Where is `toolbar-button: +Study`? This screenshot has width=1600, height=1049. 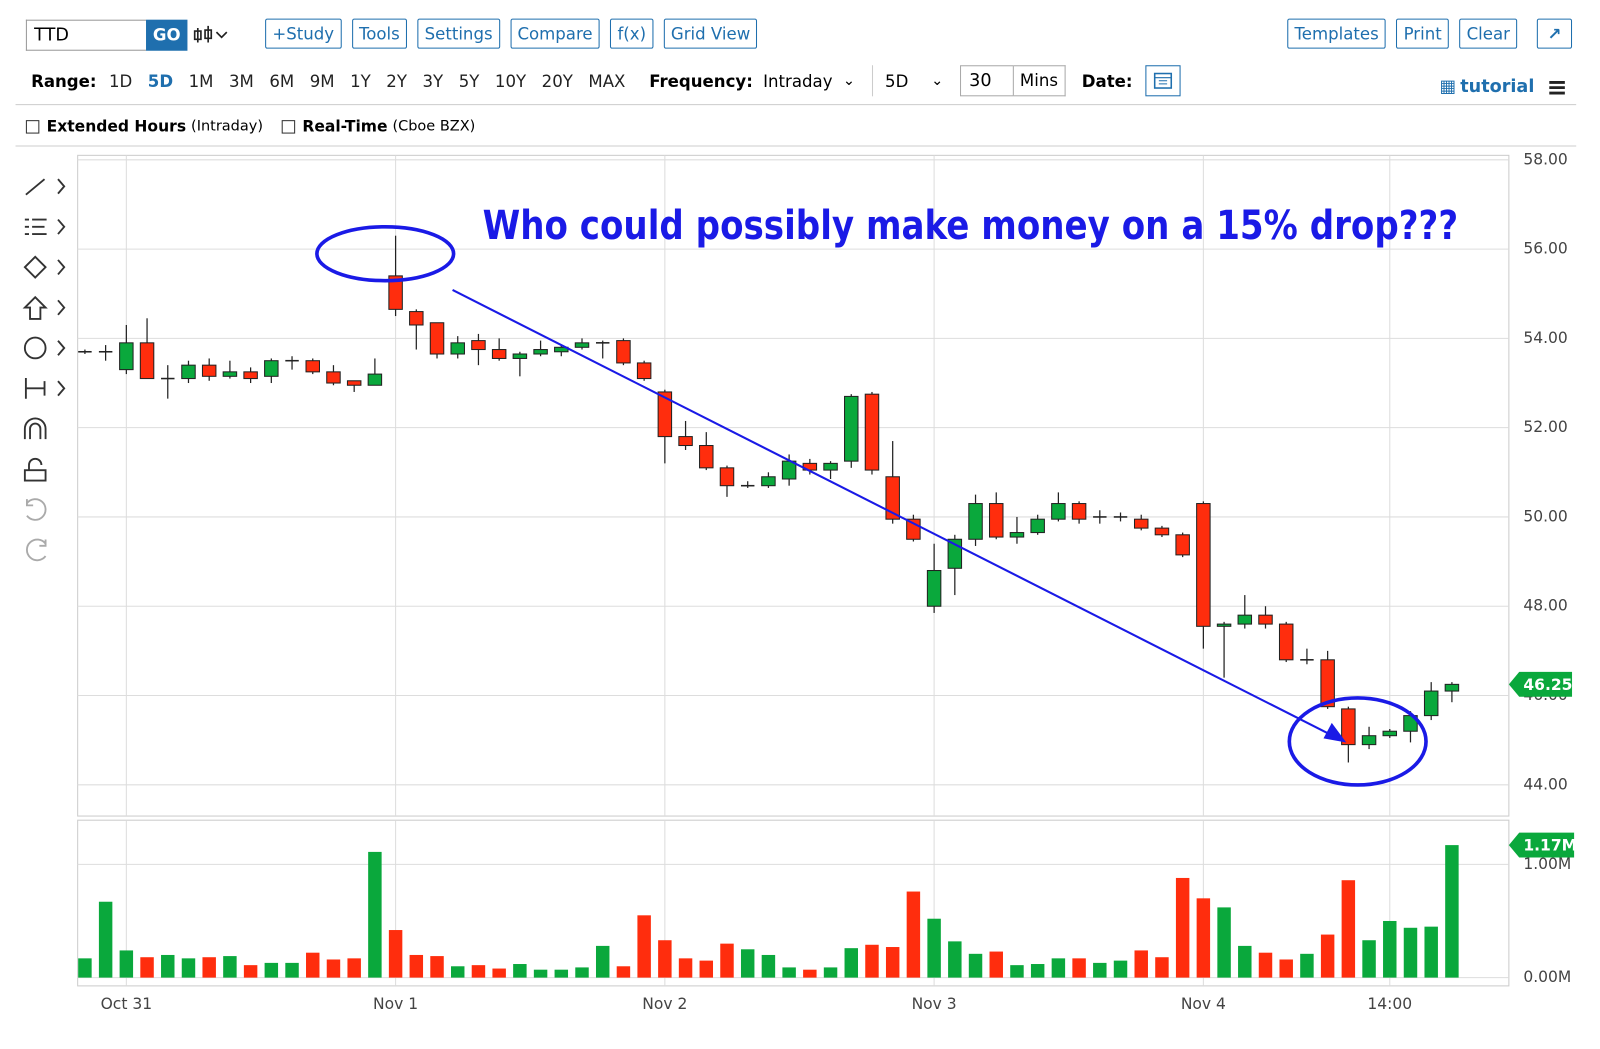 toolbar-button: +Study is located at coordinates (303, 33).